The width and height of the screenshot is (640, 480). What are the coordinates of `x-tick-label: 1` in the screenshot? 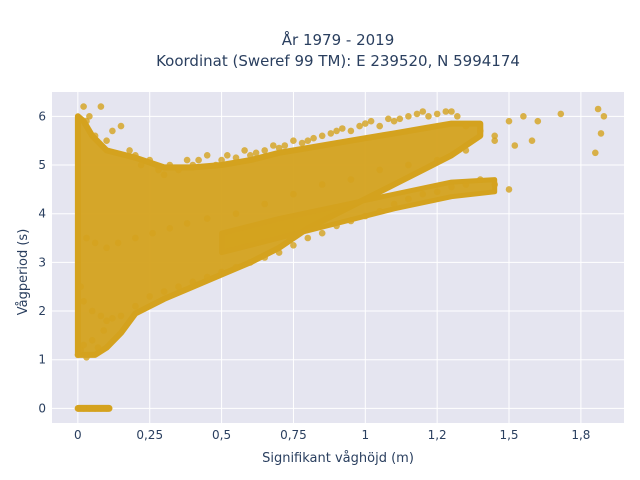 It's located at (365, 435).